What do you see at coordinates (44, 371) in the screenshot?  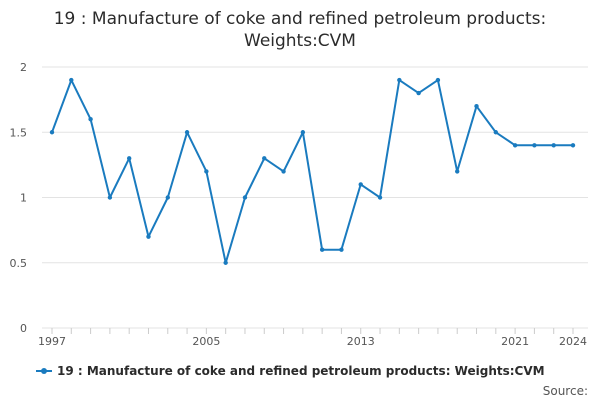 I see `legend-swatch-icon` at bounding box center [44, 371].